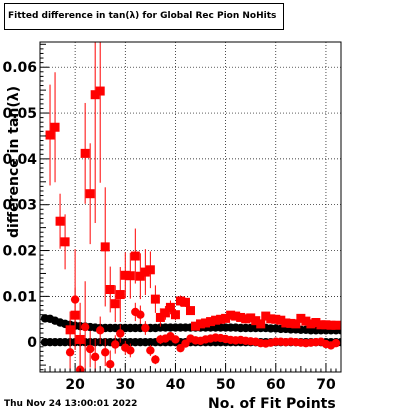  I want to click on y-tick-label: 0.04, so click(19, 160).